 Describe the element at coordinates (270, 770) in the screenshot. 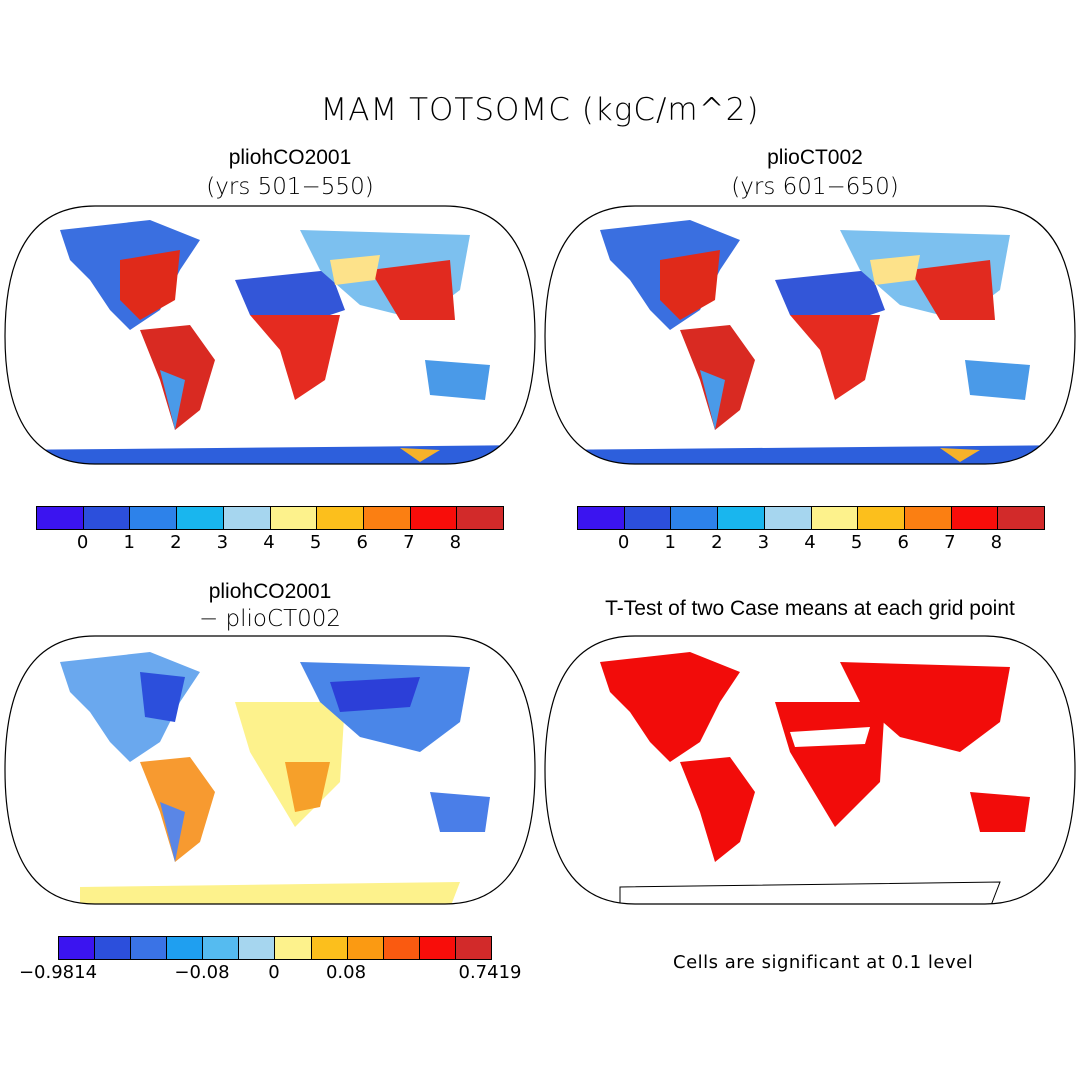

I see `map-difference` at that location.